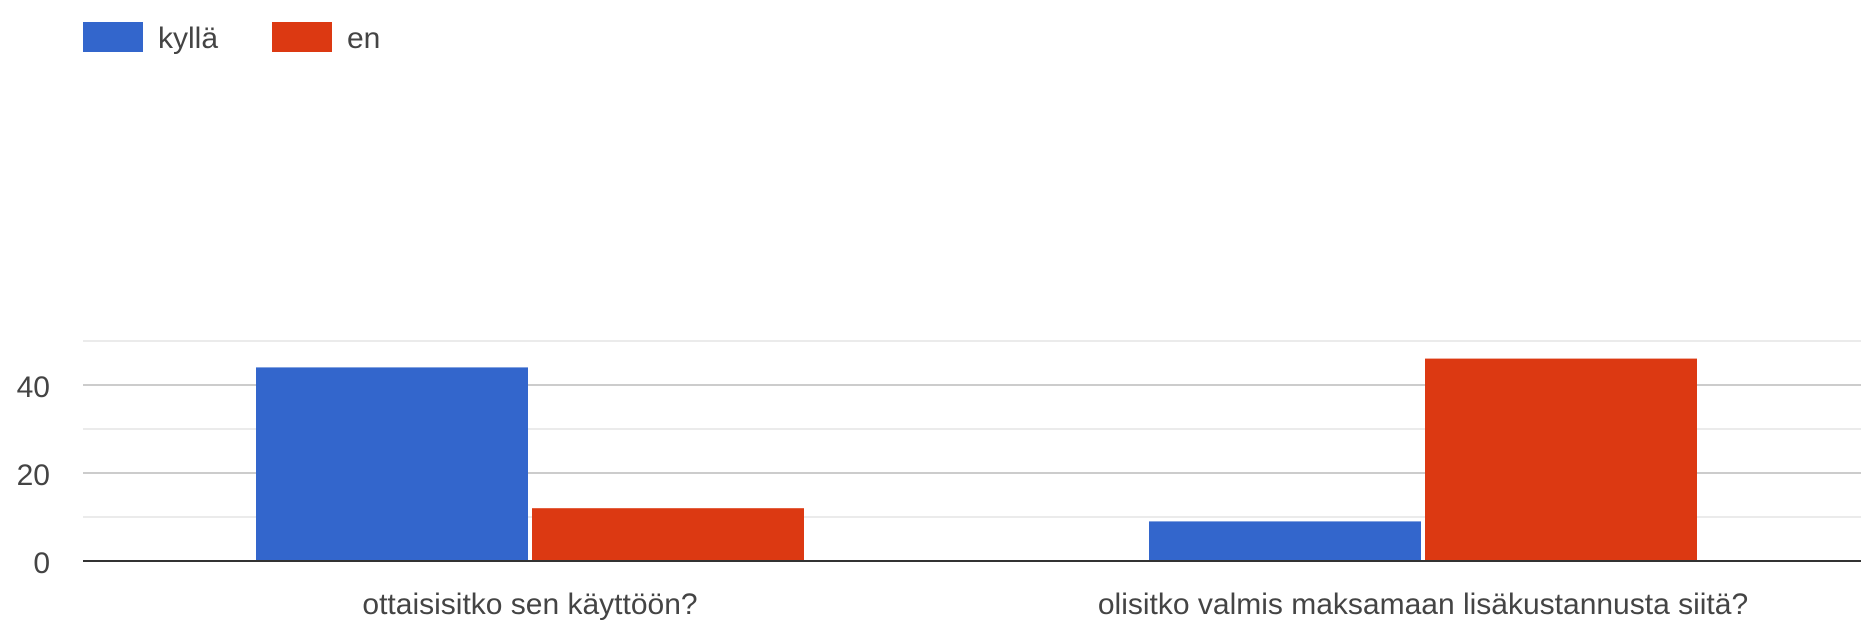 The image size is (1861, 627). What do you see at coordinates (188, 38) in the screenshot?
I see `legend-label-kyllä: kyllä` at bounding box center [188, 38].